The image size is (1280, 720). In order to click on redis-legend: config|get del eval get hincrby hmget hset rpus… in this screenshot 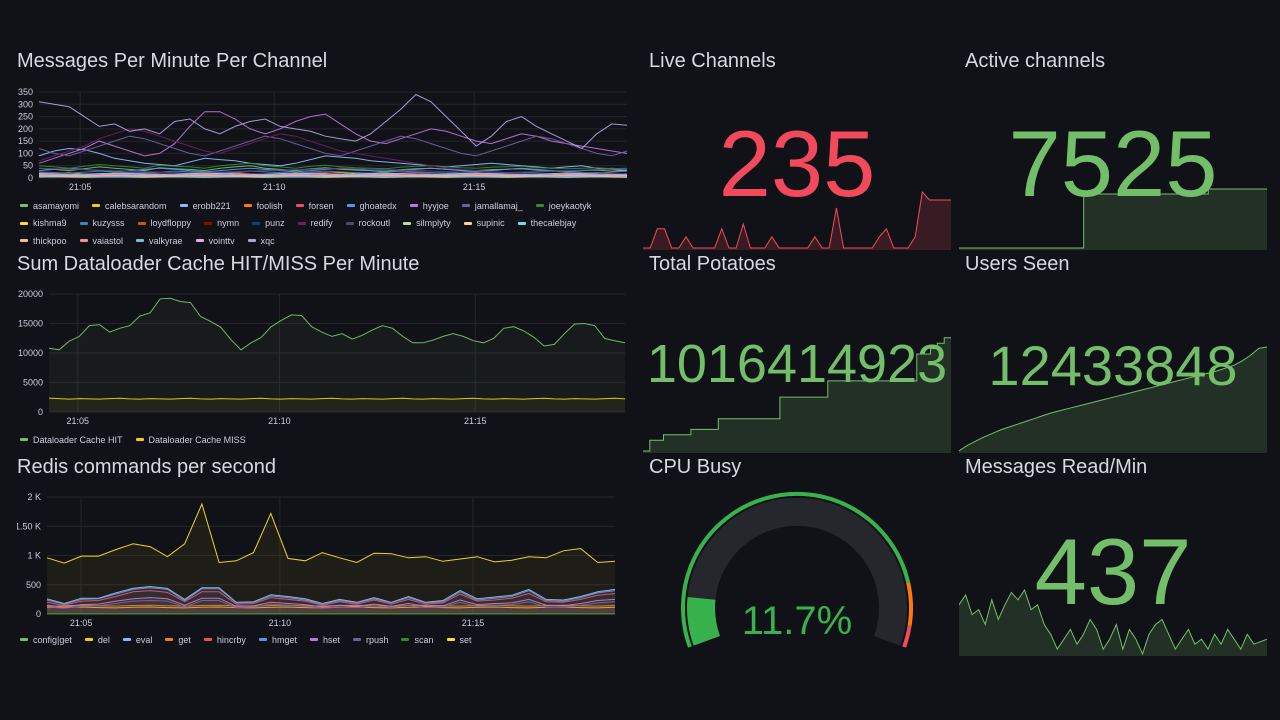, I will do `click(325, 639)`.